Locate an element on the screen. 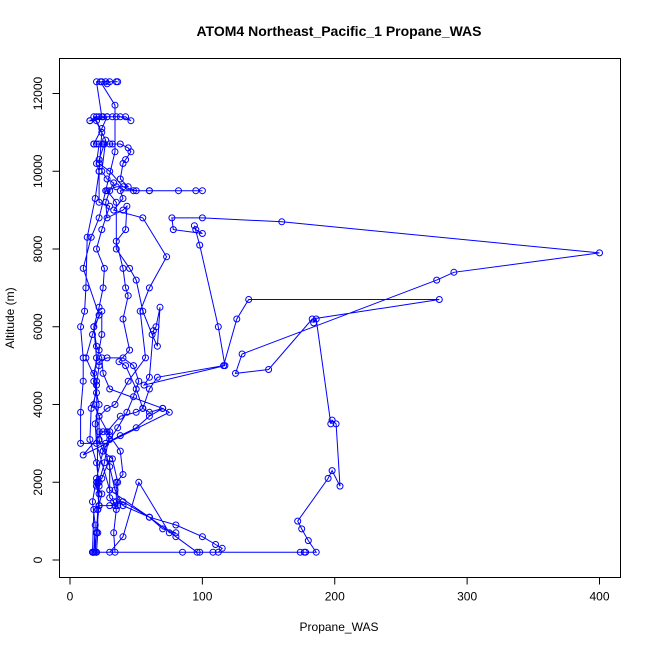  y-tick-label: 6000 is located at coordinates (38, 326).